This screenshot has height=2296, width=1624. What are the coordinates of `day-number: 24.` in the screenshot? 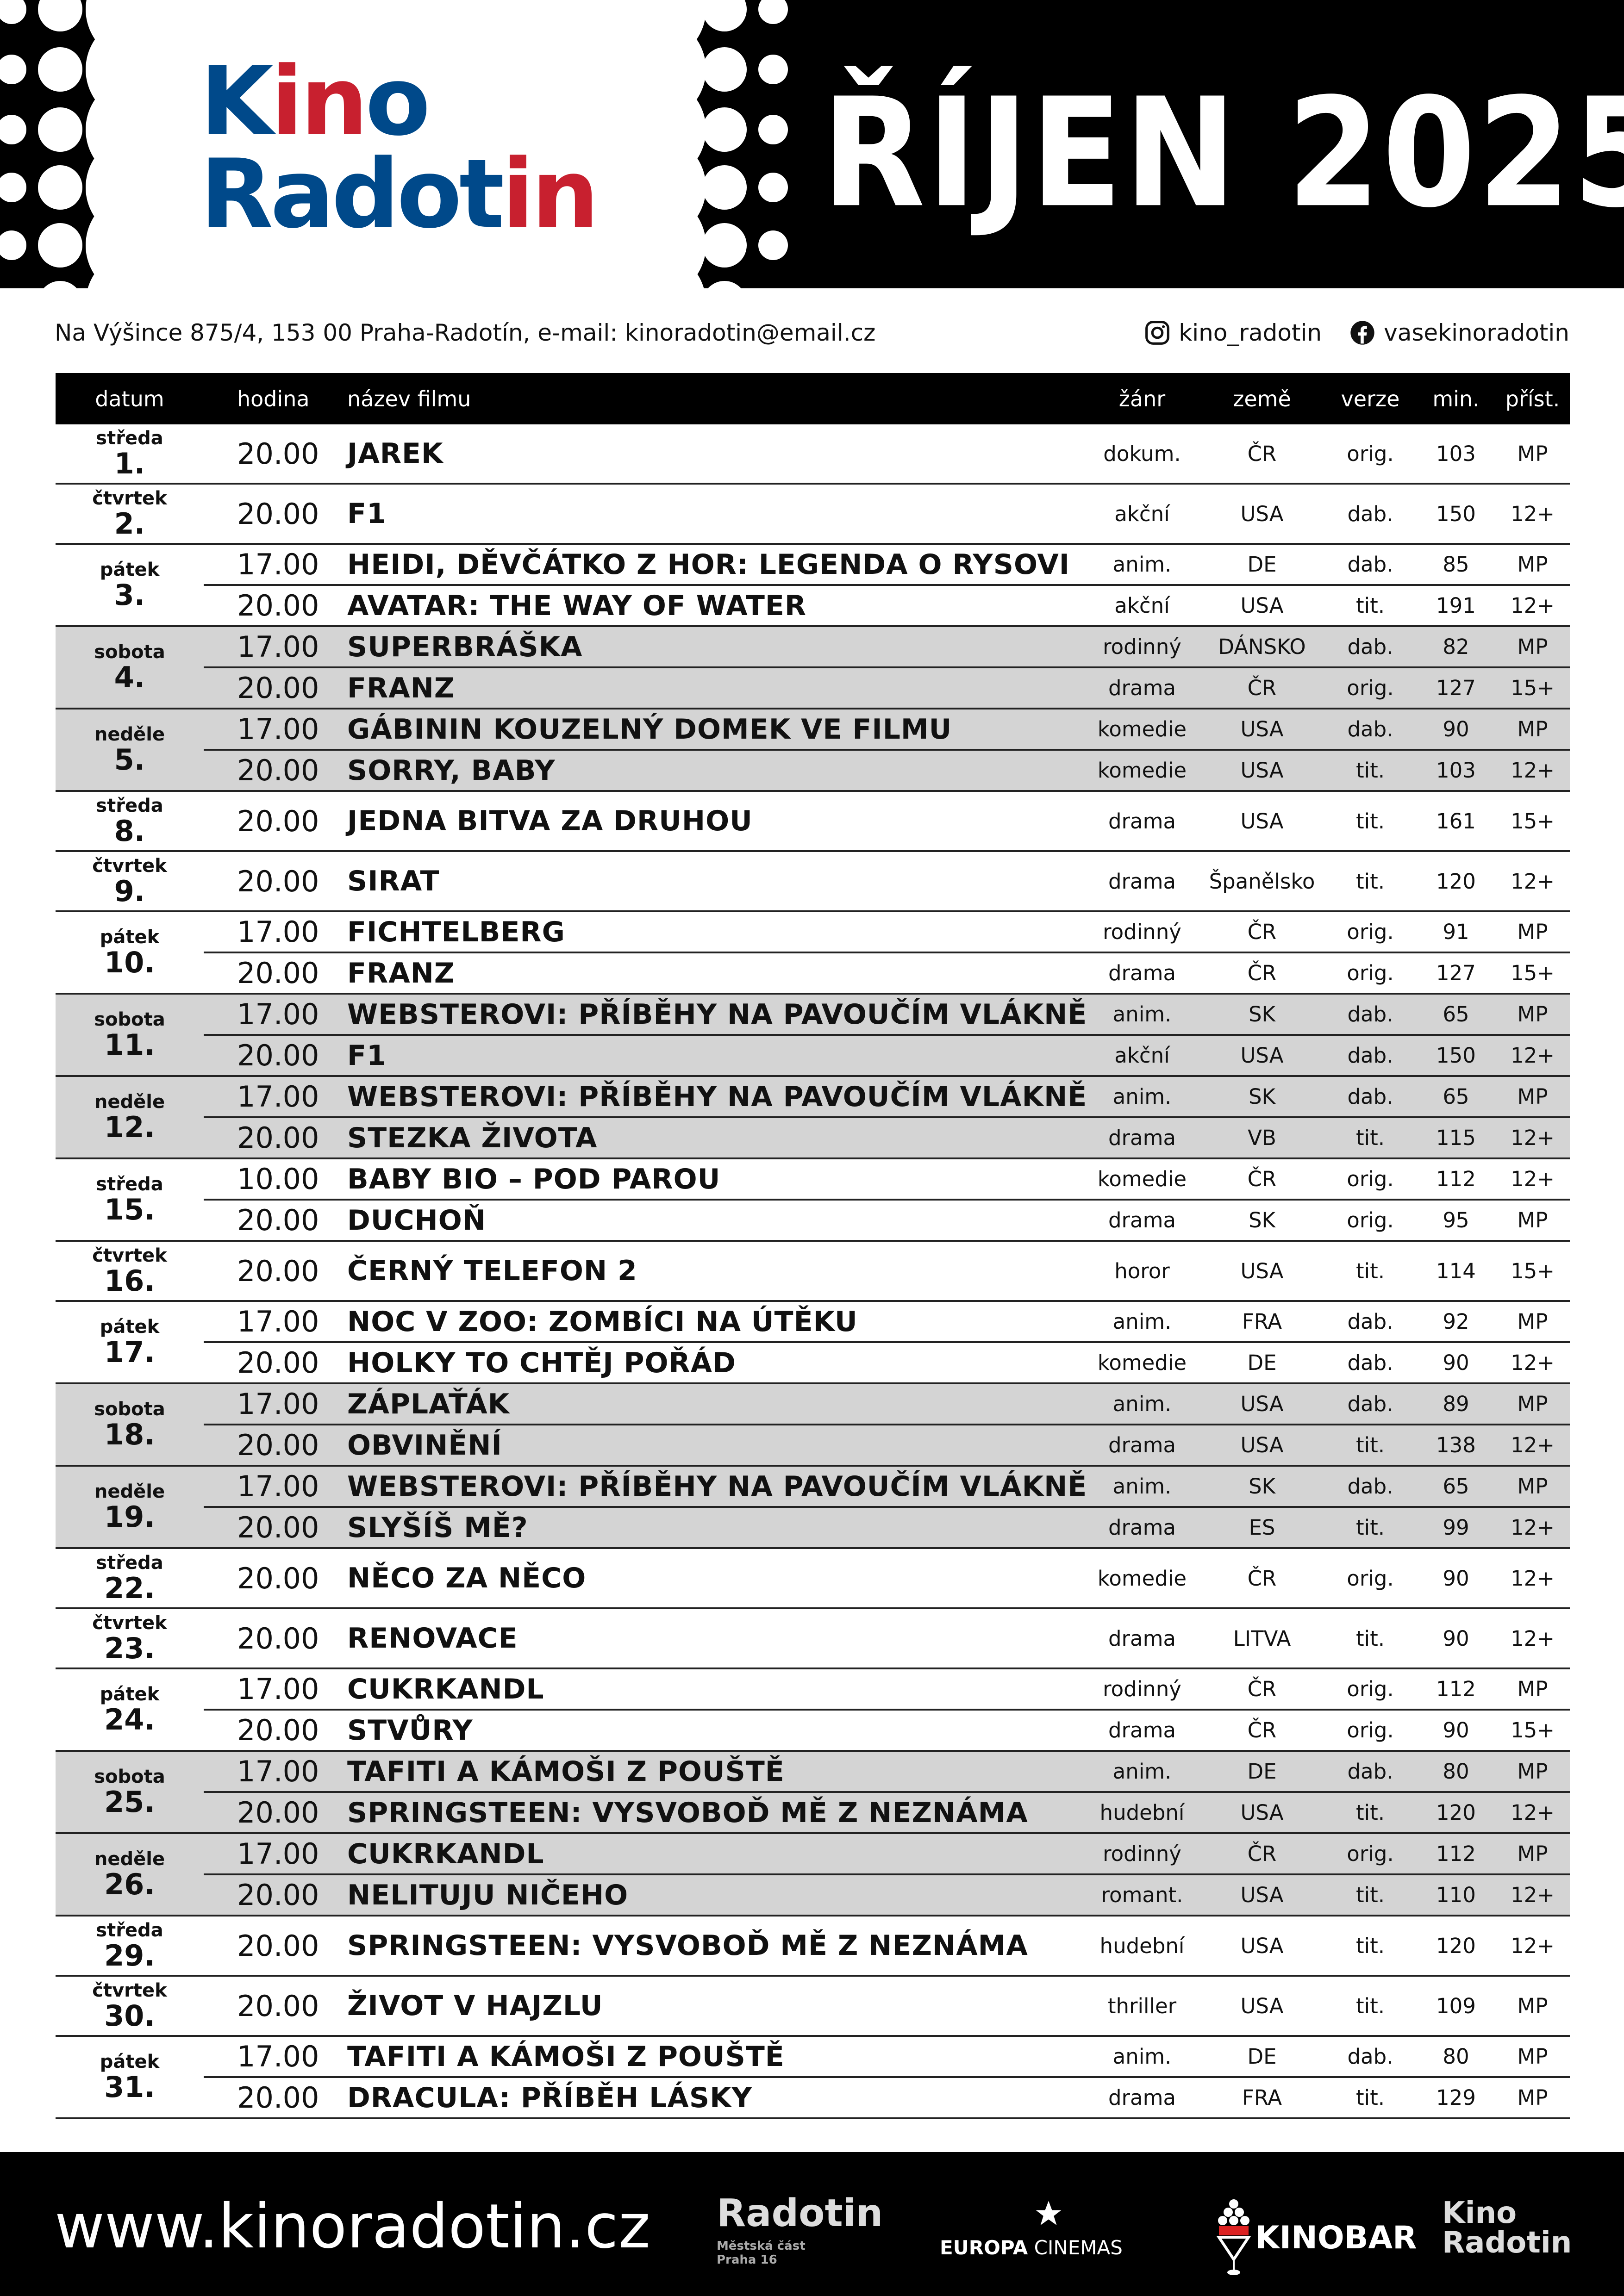 It's located at (129, 1719).